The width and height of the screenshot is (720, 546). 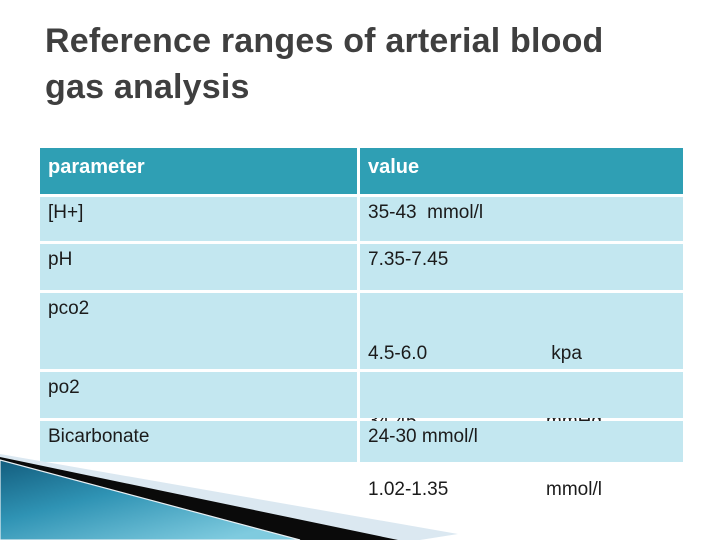 What do you see at coordinates (147, 87) in the screenshot?
I see `slide-title-line-2: gas analysis` at bounding box center [147, 87].